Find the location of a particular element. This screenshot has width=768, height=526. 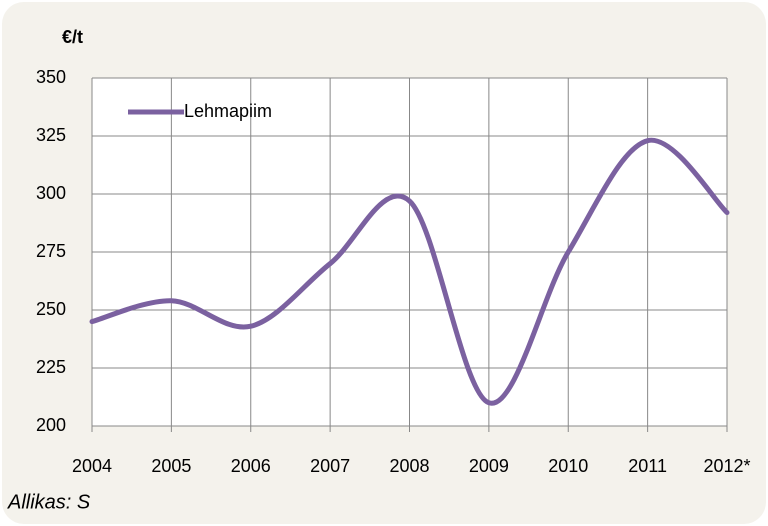

x-tick-label: 2011 is located at coordinates (647, 466).